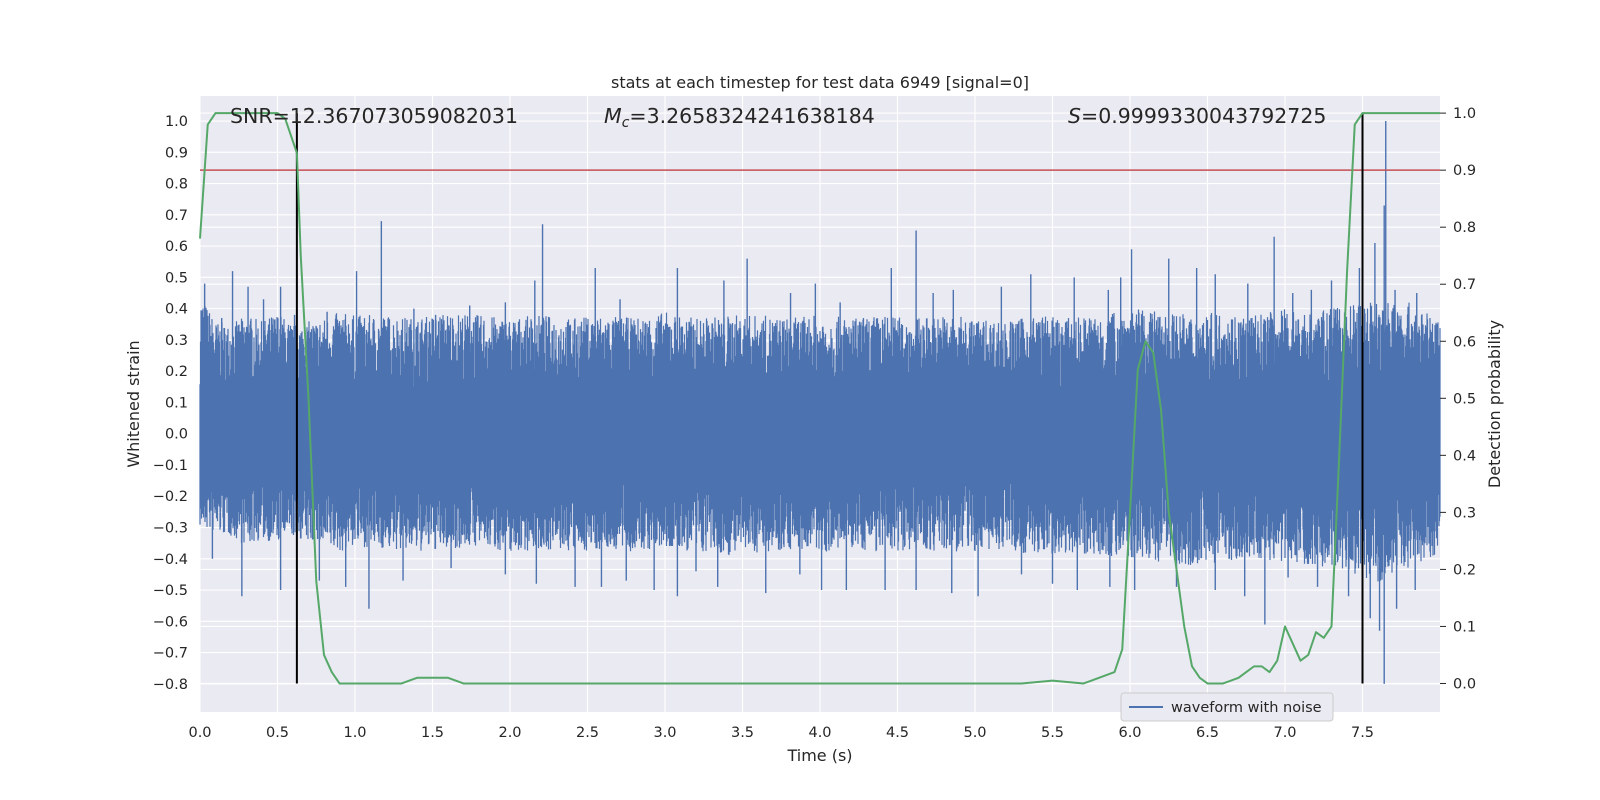 The height and width of the screenshot is (800, 1600). What do you see at coordinates (1464, 456) in the screenshot?
I see `y-tick-label-right: 0.4` at bounding box center [1464, 456].